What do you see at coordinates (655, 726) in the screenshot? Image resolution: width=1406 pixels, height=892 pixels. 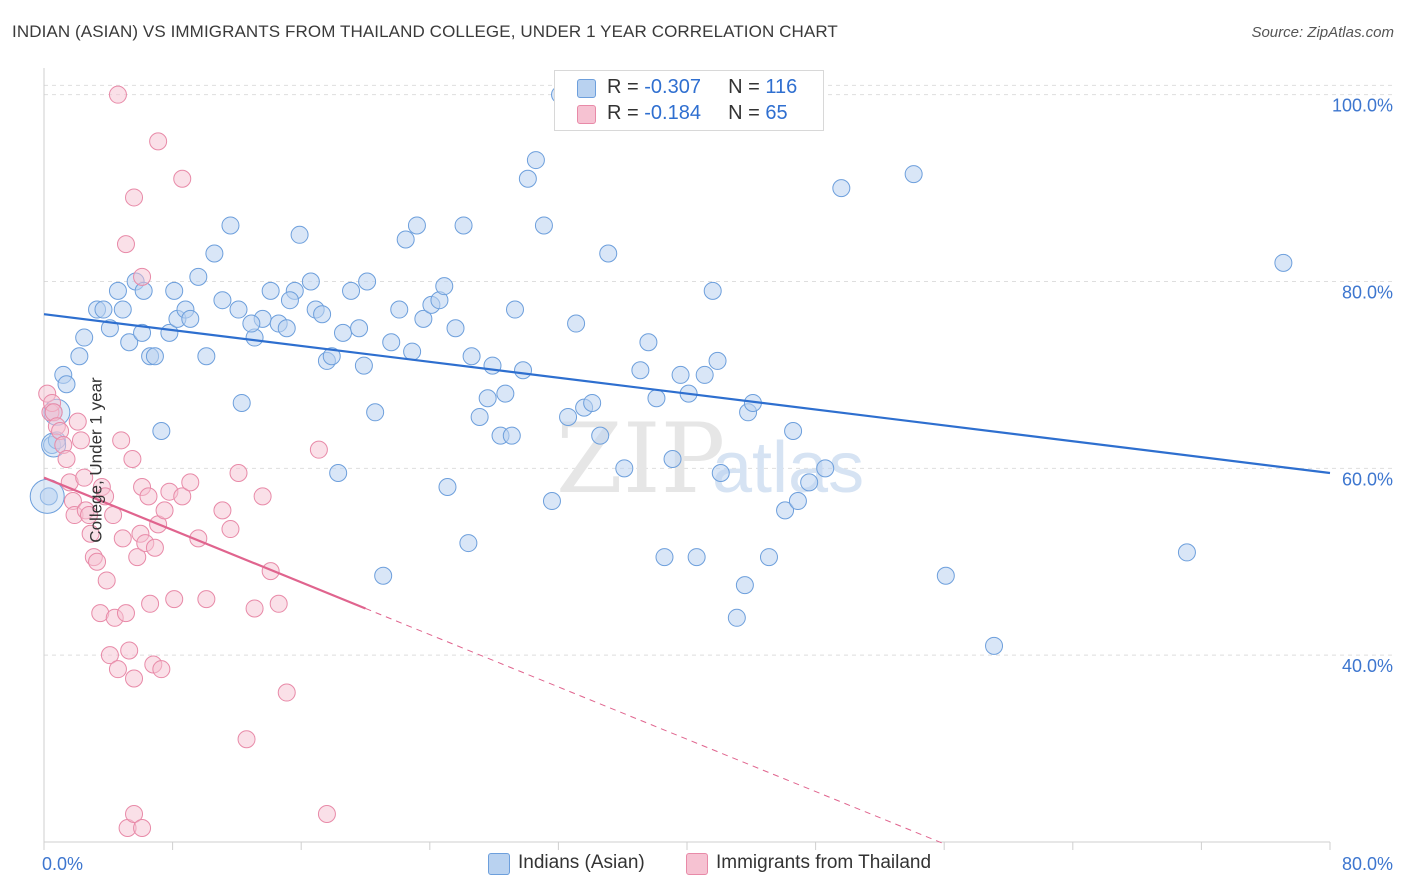 I see `trend-line-thailand-extrapolated` at bounding box center [655, 726].